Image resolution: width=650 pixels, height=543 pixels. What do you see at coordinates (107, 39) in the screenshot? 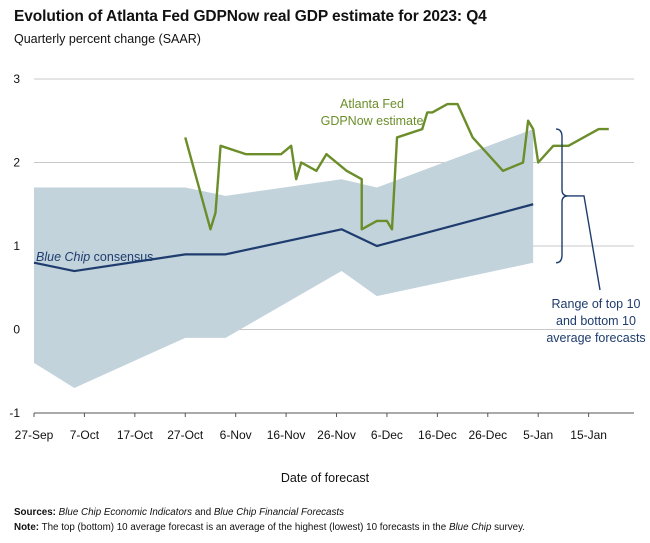
I see `chart-subtitle: Quarterly percent change (SAAR)` at bounding box center [107, 39].